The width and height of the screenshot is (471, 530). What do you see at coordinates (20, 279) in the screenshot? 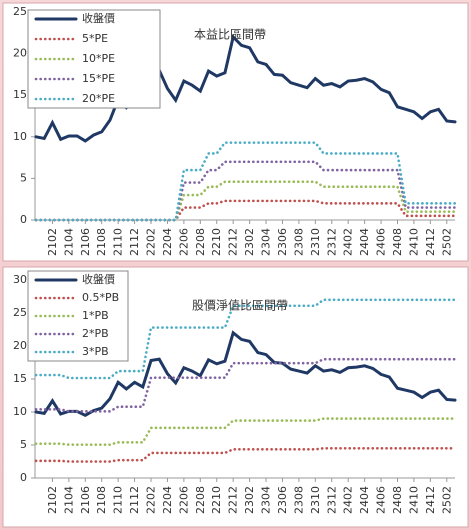
I see `y-tick-label: 30` at bounding box center [20, 279].